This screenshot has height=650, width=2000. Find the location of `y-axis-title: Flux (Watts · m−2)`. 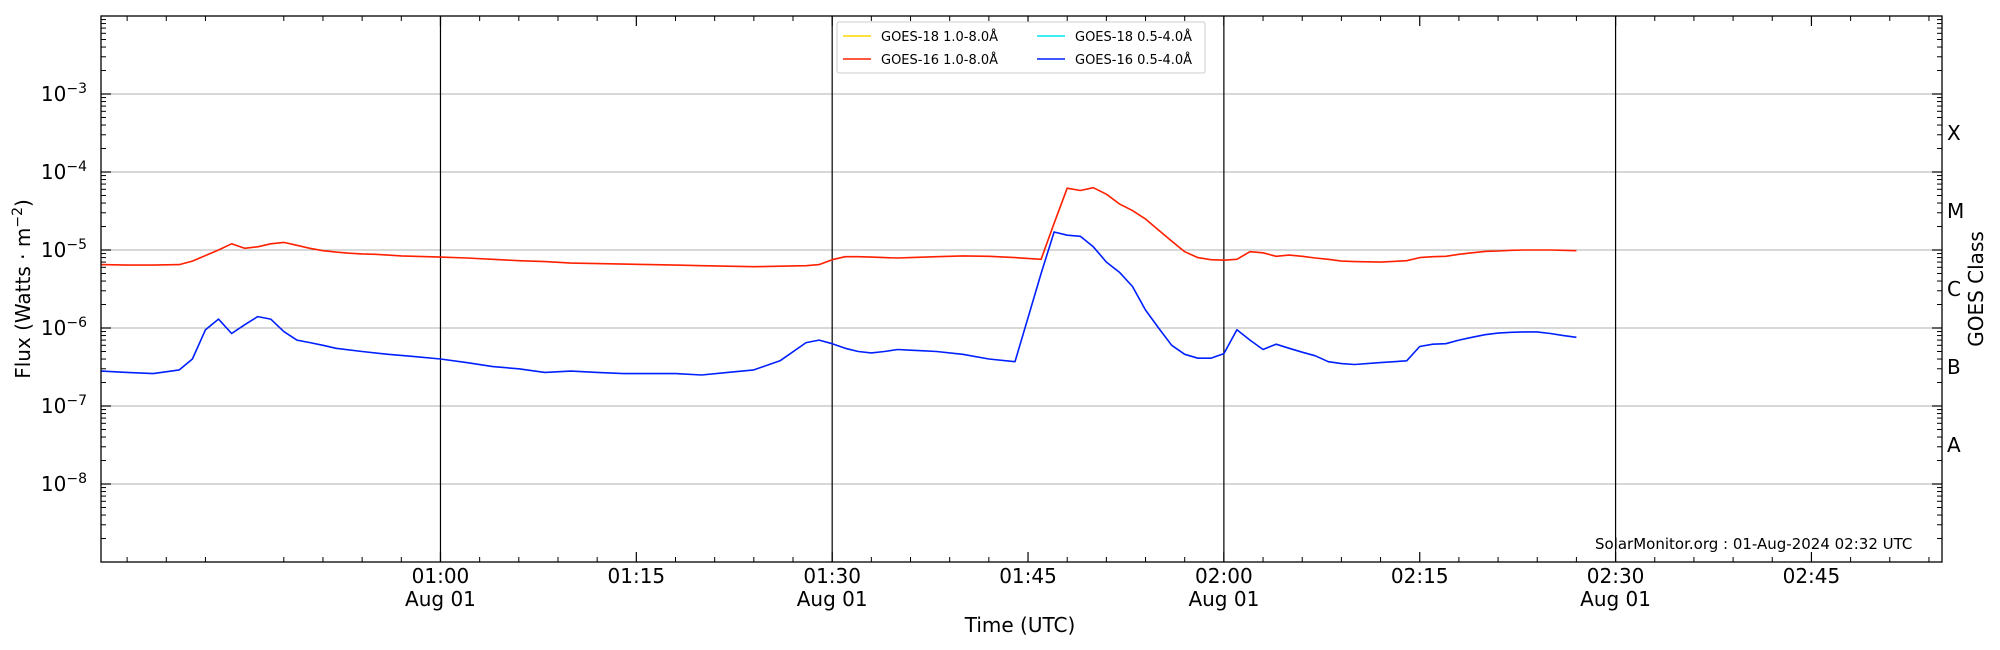

y-axis-title: Flux (Watts · m−2) is located at coordinates (22, 289).